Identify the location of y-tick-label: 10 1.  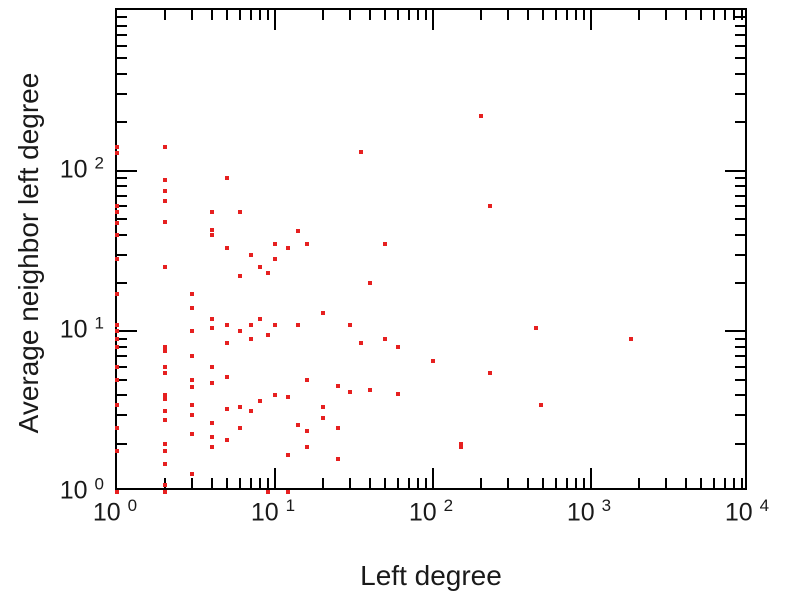
(81, 328).